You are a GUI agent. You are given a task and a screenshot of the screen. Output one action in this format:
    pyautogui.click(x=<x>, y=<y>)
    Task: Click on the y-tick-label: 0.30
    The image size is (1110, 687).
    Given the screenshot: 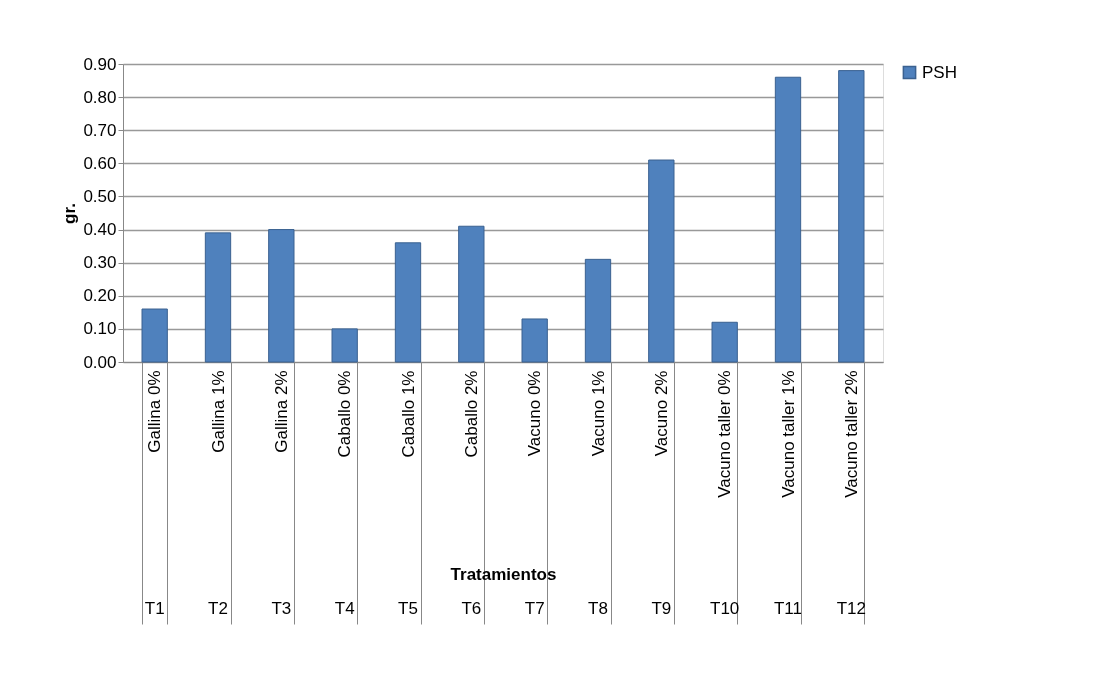 What is the action you would take?
    pyautogui.click(x=100, y=263)
    